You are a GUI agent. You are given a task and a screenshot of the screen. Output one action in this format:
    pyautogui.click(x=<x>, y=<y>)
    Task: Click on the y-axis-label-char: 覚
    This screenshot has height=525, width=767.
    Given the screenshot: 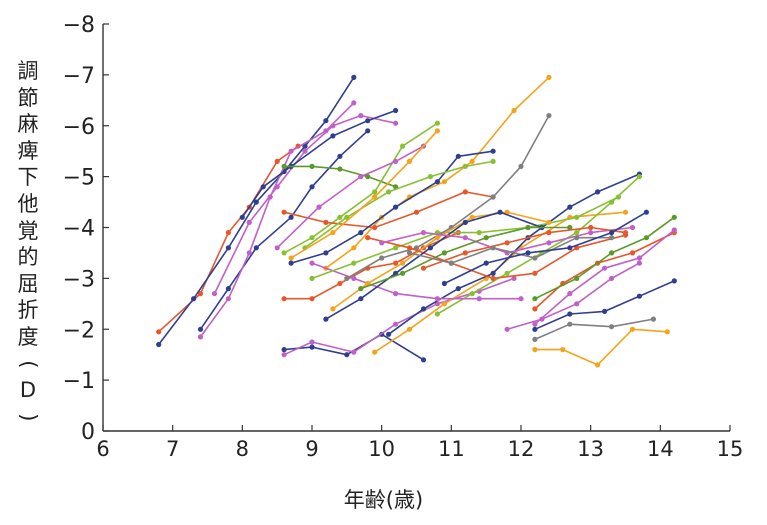 What is the action you would take?
    pyautogui.click(x=28, y=230)
    